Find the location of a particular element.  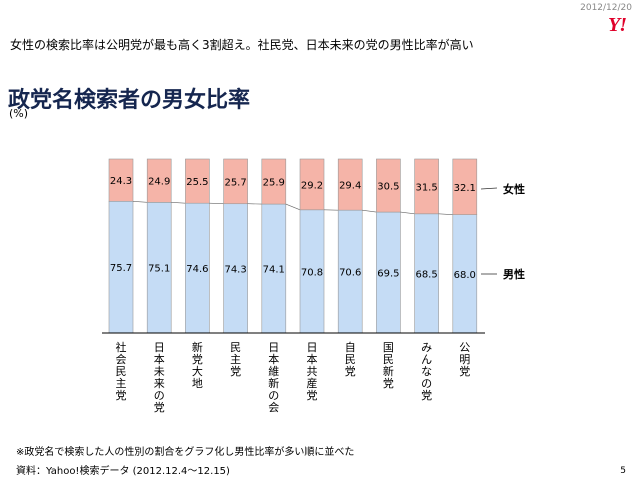

value-label-male: 68.5 is located at coordinates (426, 274).